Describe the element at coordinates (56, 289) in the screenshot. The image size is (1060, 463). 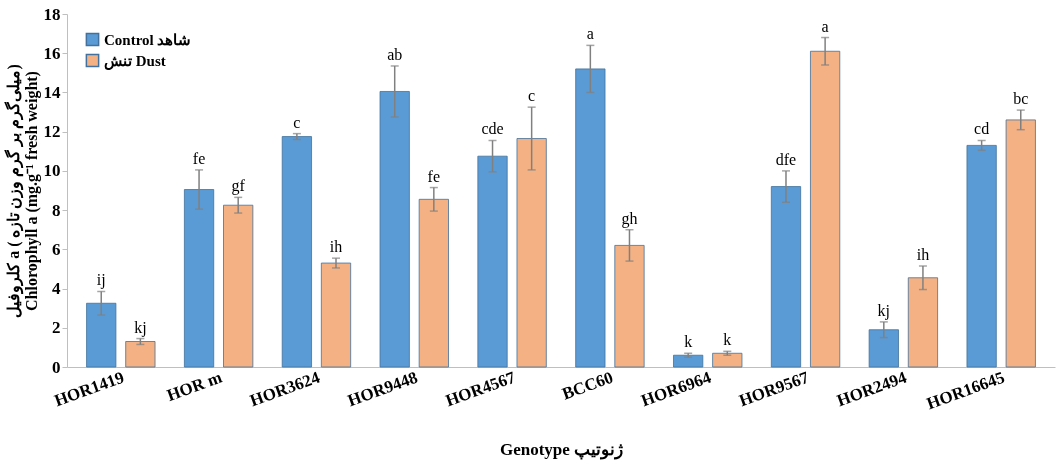
I see `y-tick-label: 4` at that location.